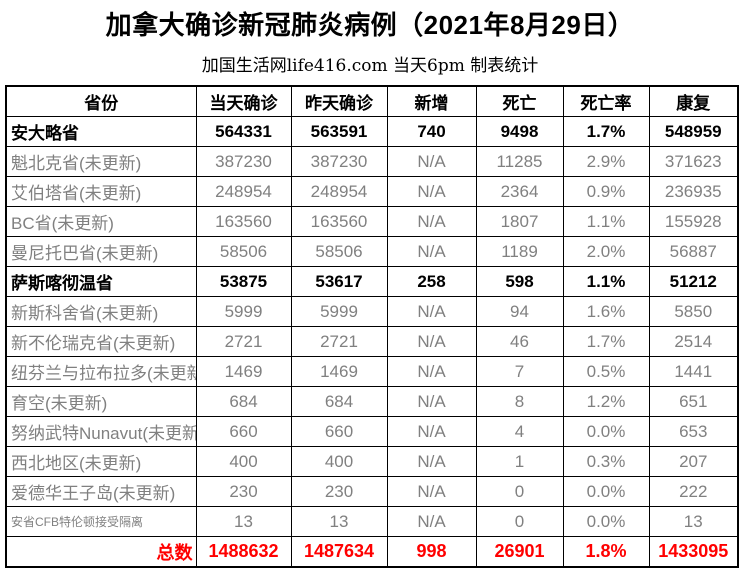 The height and width of the screenshot is (586, 740). I want to click on cell-deaths: 1189, so click(519, 251).